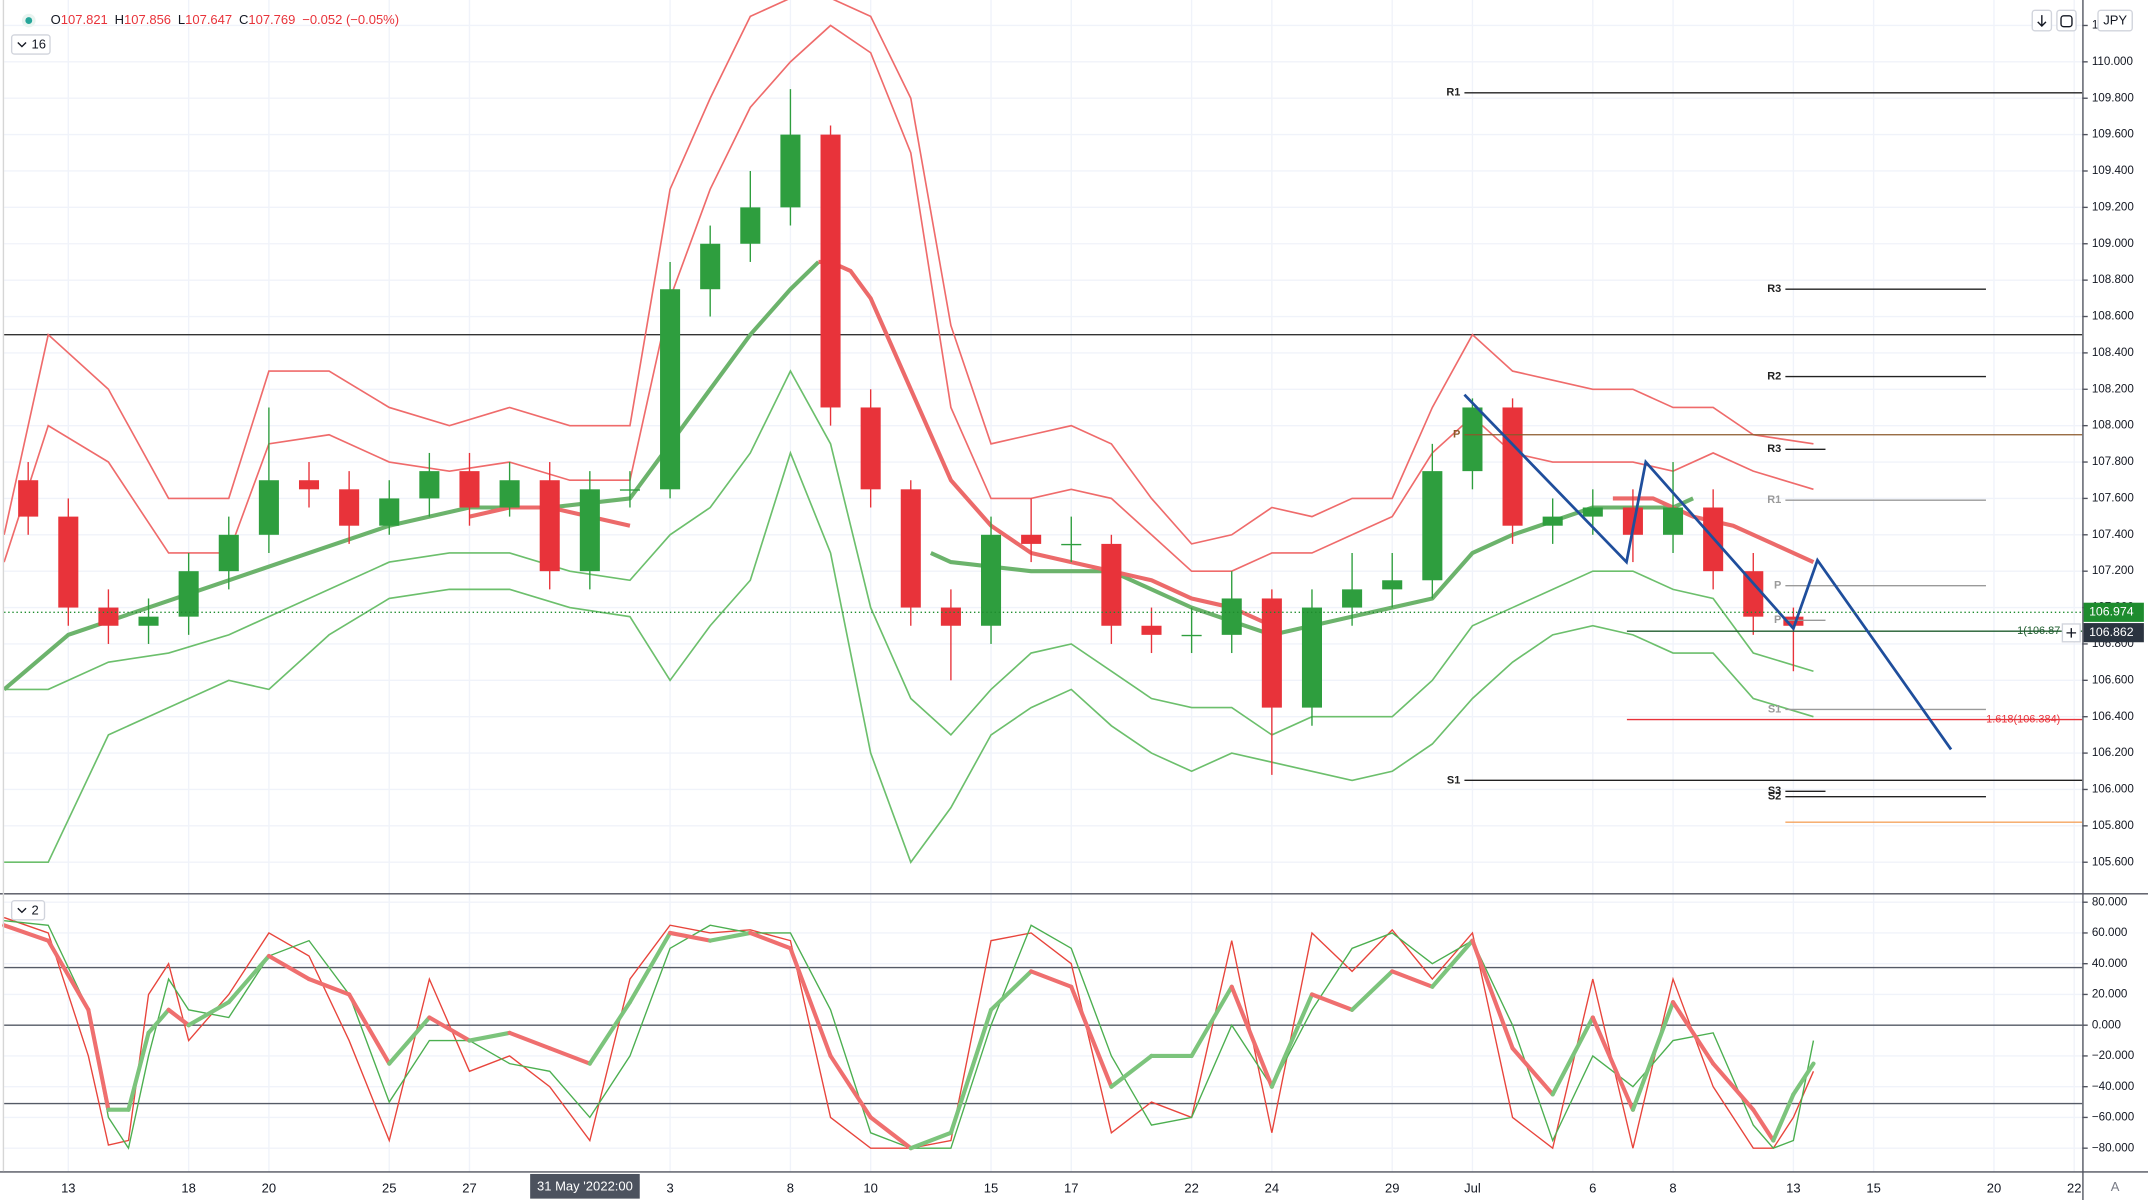 Image resolution: width=2148 pixels, height=1200 pixels. I want to click on x-tick-label: 24, so click(1272, 1187).